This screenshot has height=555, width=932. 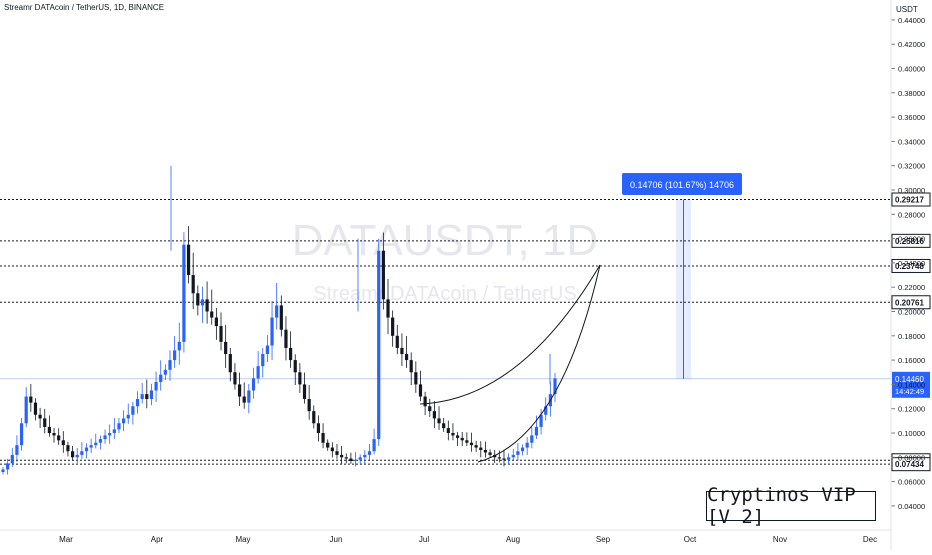 What do you see at coordinates (911, 20) in the screenshot?
I see `y-tick-label: 0.44000` at bounding box center [911, 20].